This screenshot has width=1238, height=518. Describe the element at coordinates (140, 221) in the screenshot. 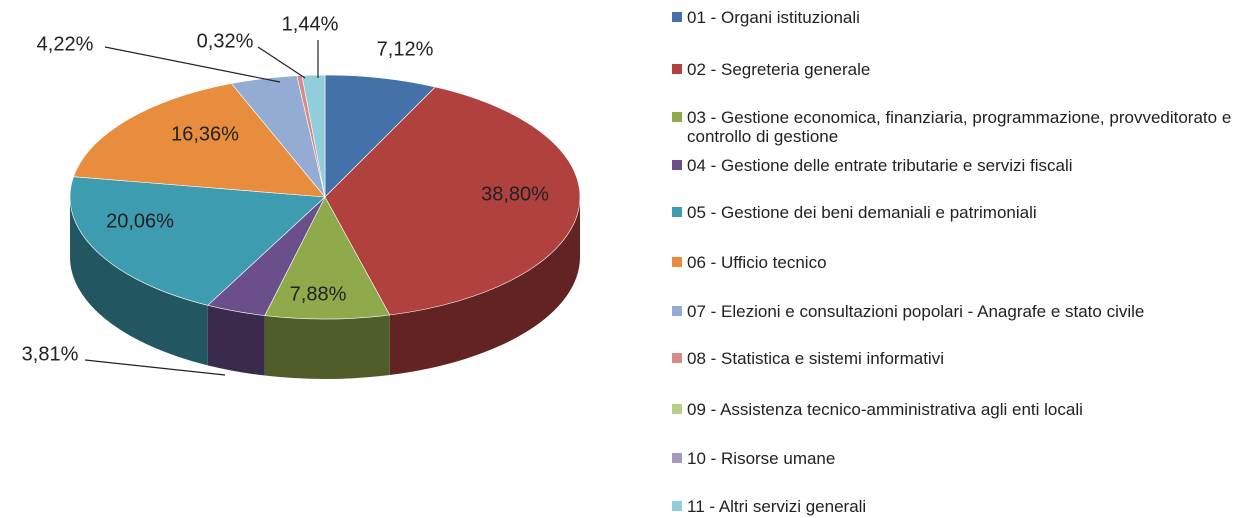

I see `data-label: 20,06%` at that location.